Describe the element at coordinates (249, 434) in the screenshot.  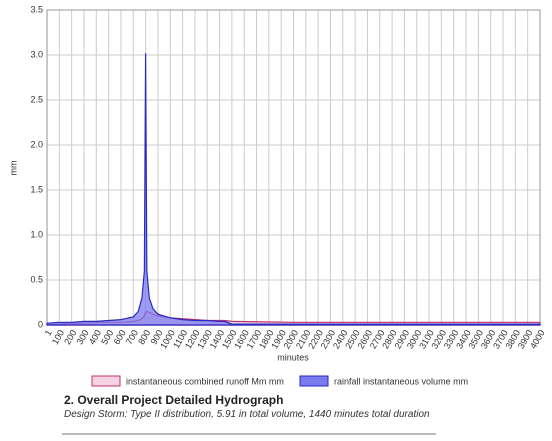
I see `divider` at that location.